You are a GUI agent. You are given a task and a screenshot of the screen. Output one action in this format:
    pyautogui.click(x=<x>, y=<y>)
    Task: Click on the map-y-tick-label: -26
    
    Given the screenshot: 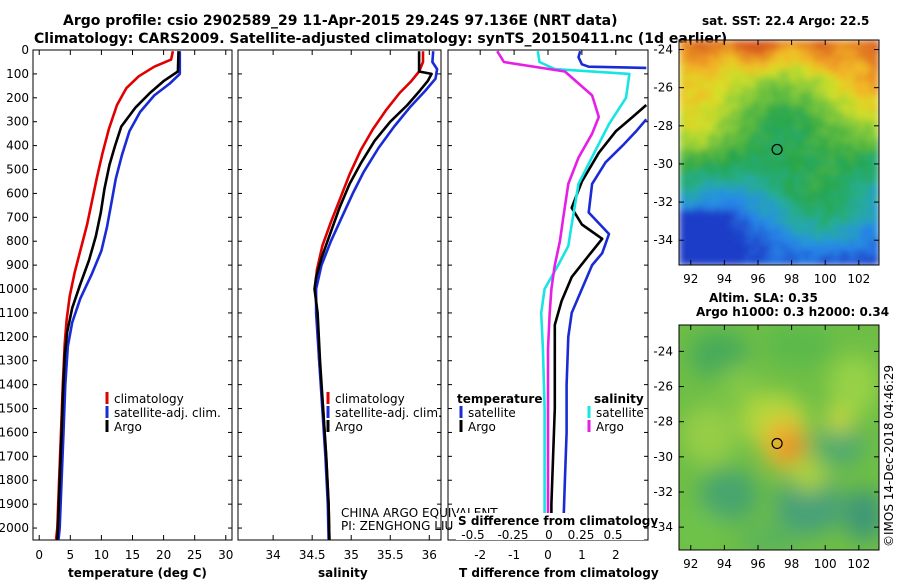 What is the action you would take?
    pyautogui.click(x=663, y=88)
    